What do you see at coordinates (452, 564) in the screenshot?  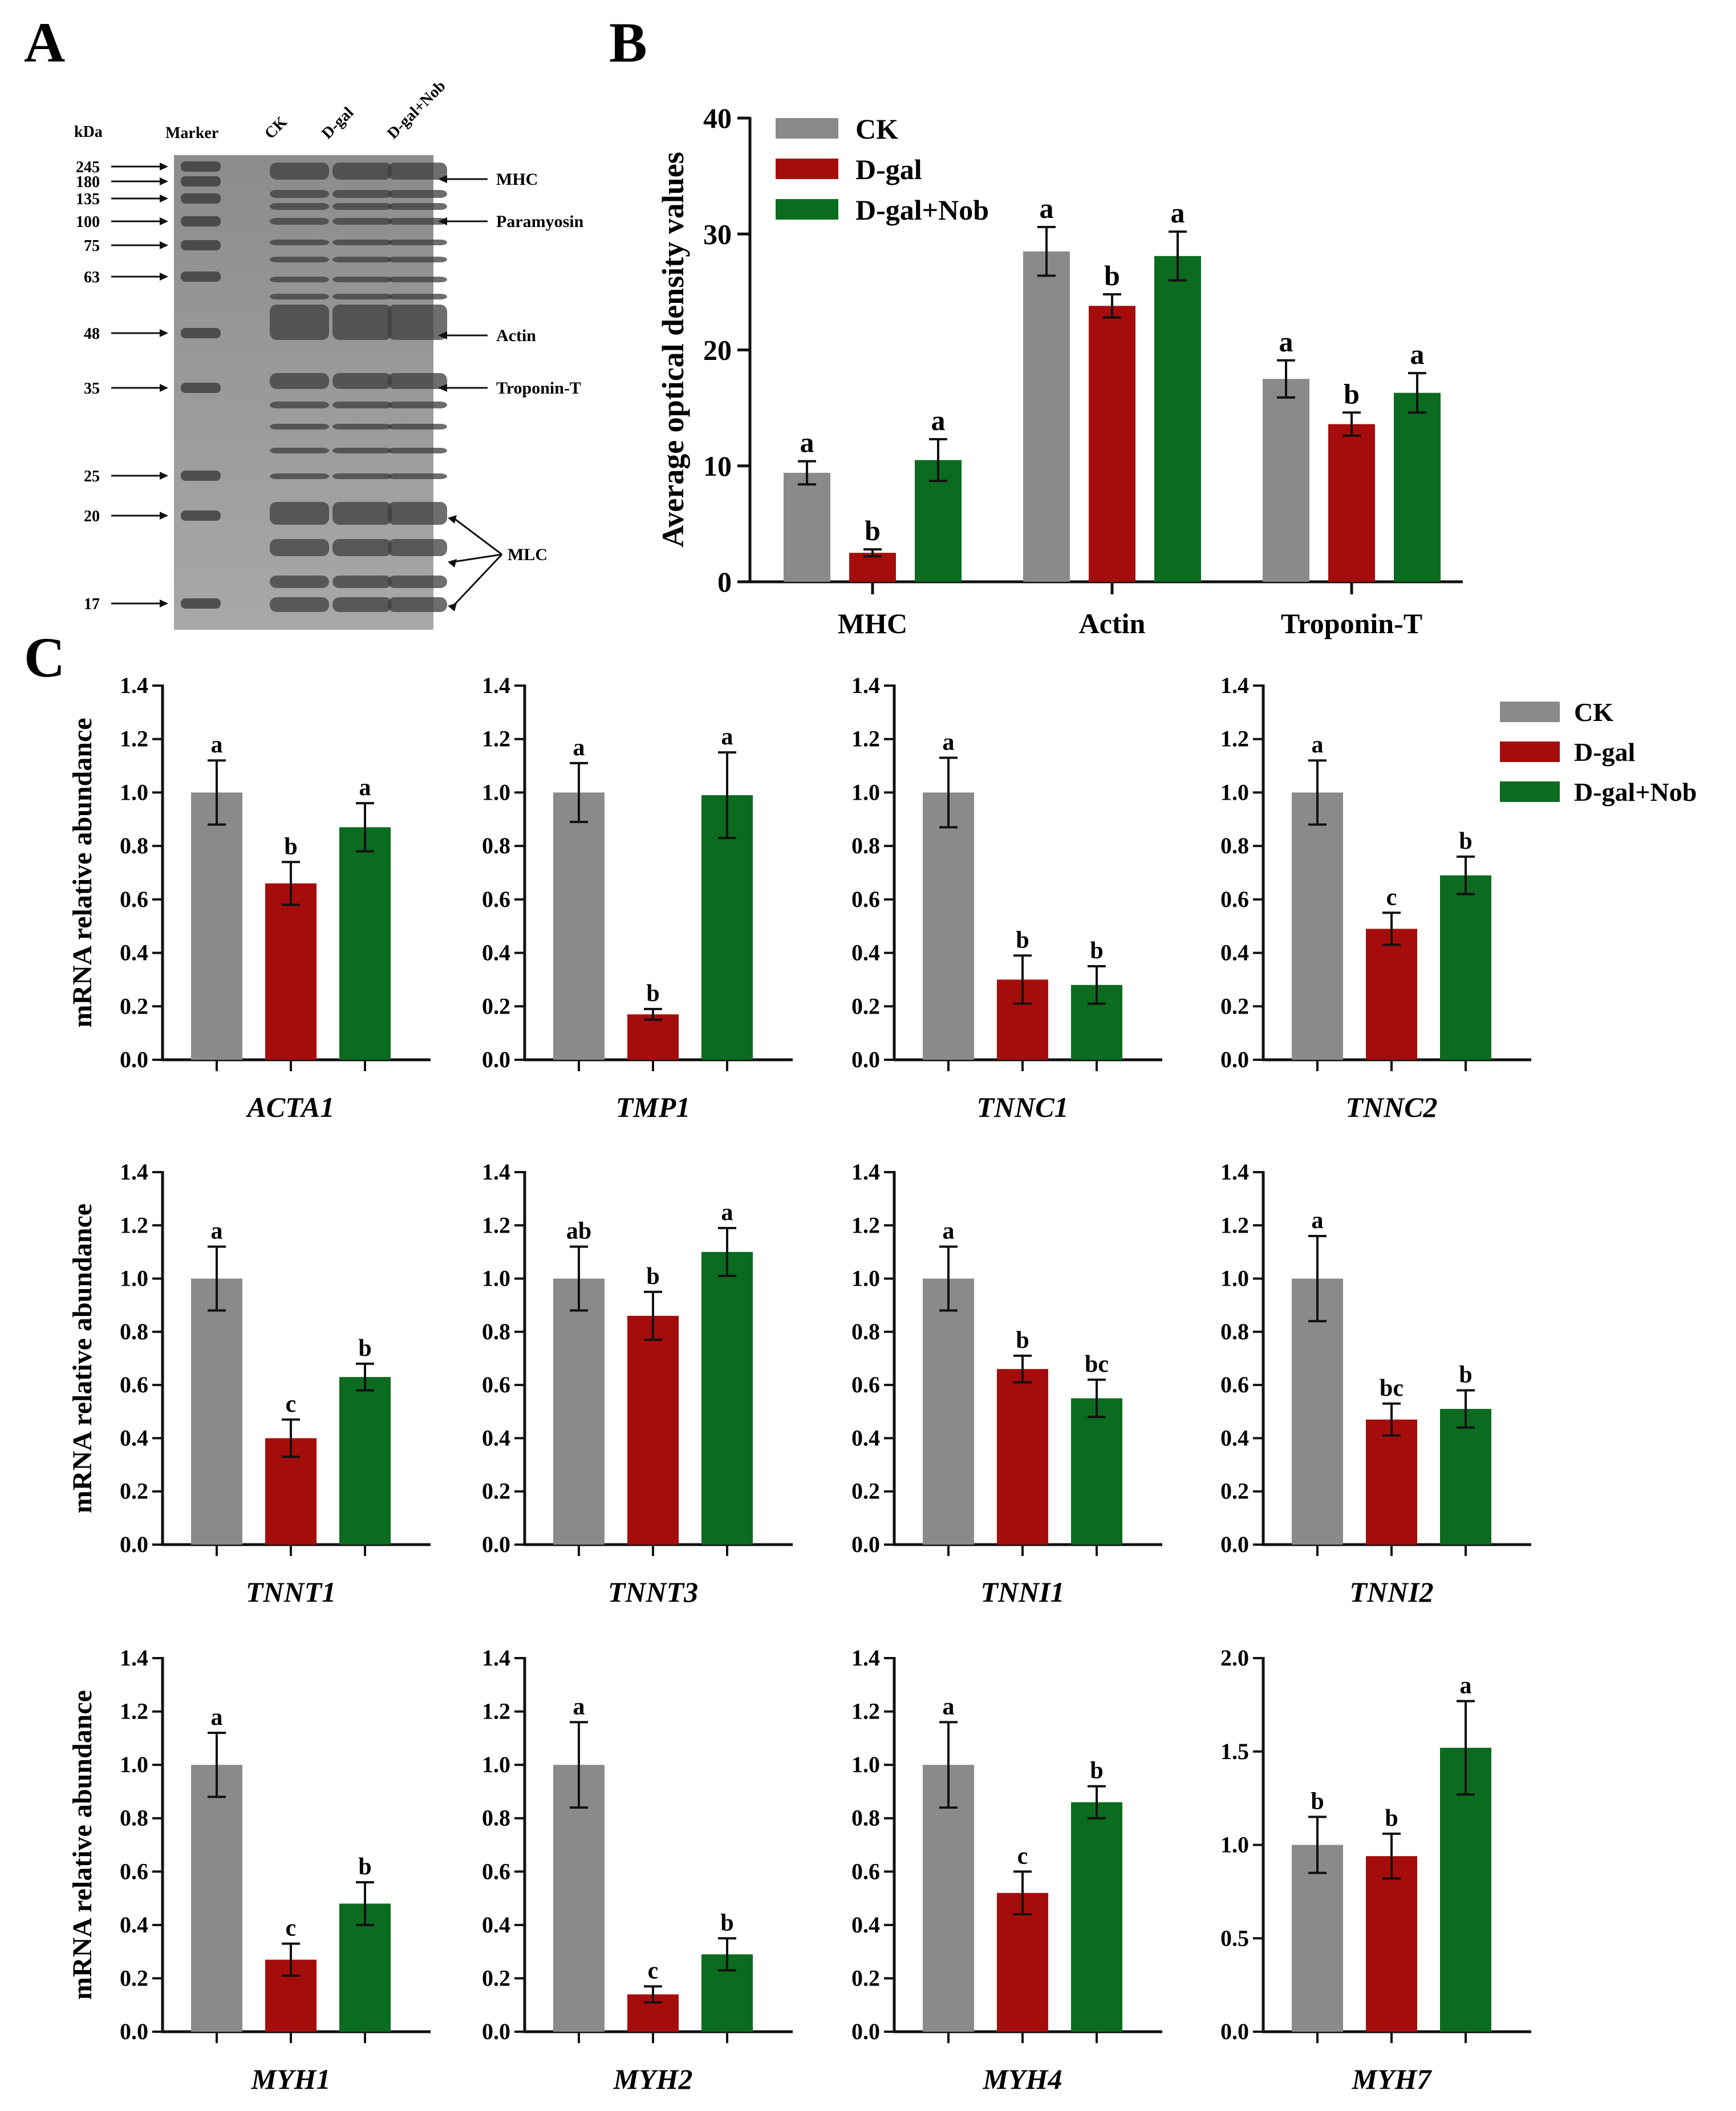 I see `gel-mlc-arrowhead` at bounding box center [452, 564].